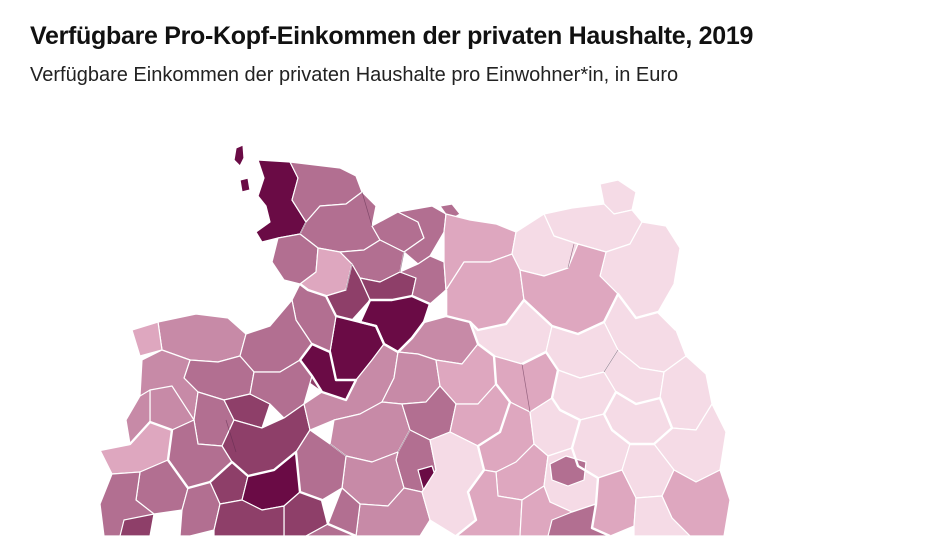  What do you see at coordinates (566, 443) in the screenshot?
I see `state-border-st-bb` at bounding box center [566, 443].